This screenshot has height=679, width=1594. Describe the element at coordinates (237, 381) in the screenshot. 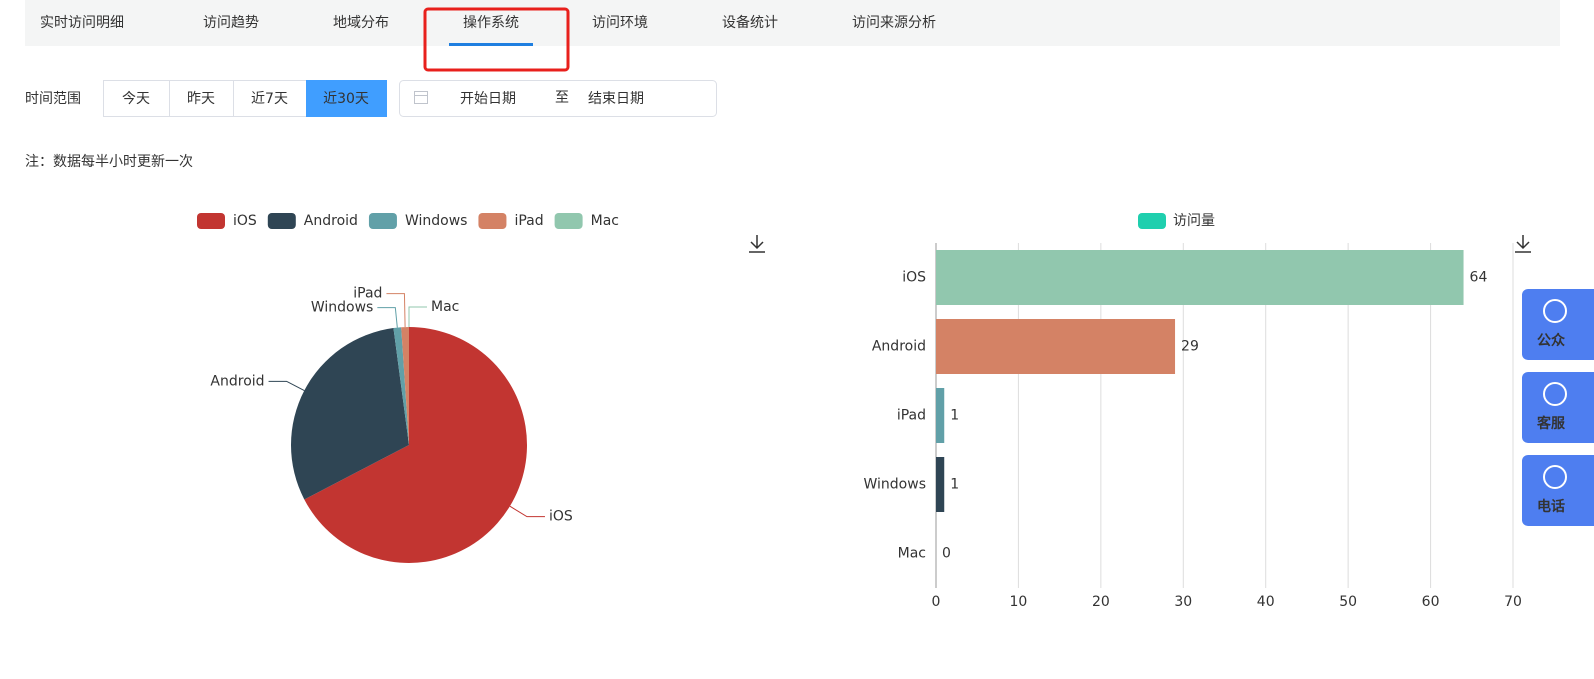

I see `slice-label: Android` at that location.